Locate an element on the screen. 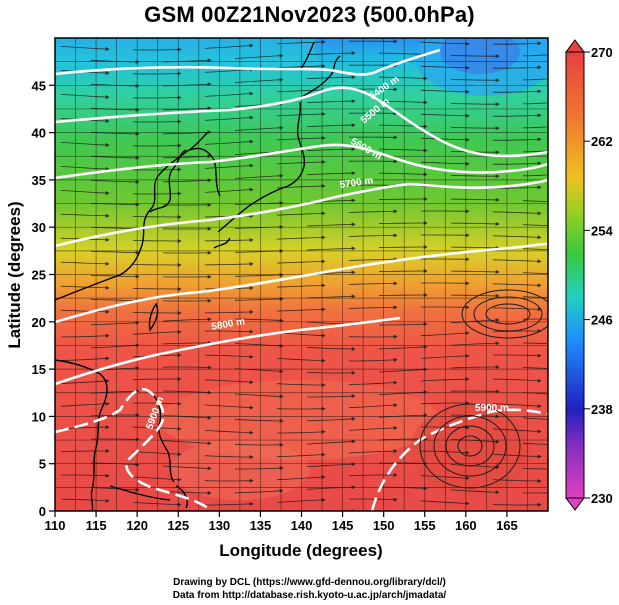 Image resolution: width=619 pixels, height=605 pixels. contour-5900-east is located at coordinates (459, 459).